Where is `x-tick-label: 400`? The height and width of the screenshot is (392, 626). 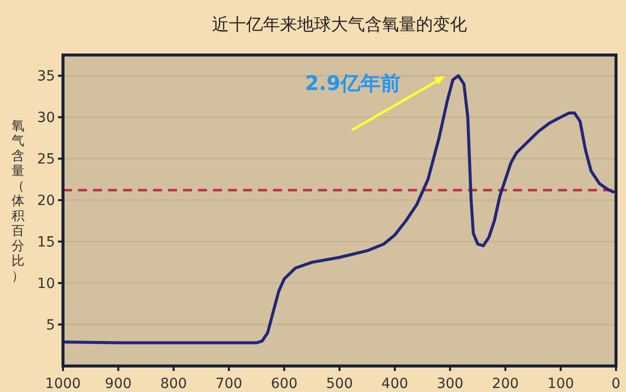
x-tick-label: 400 is located at coordinates (394, 384).